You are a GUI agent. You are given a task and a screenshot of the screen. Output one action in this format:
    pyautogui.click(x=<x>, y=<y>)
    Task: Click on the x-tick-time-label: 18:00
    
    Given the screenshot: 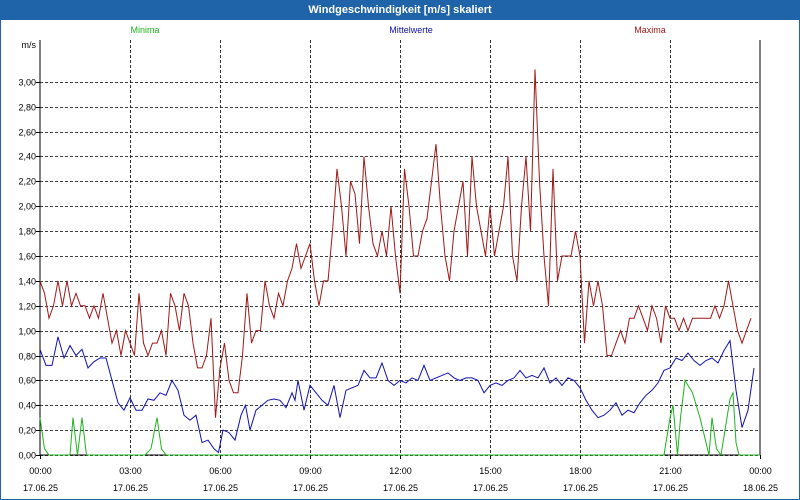 What is the action you would take?
    pyautogui.click(x=580, y=471)
    